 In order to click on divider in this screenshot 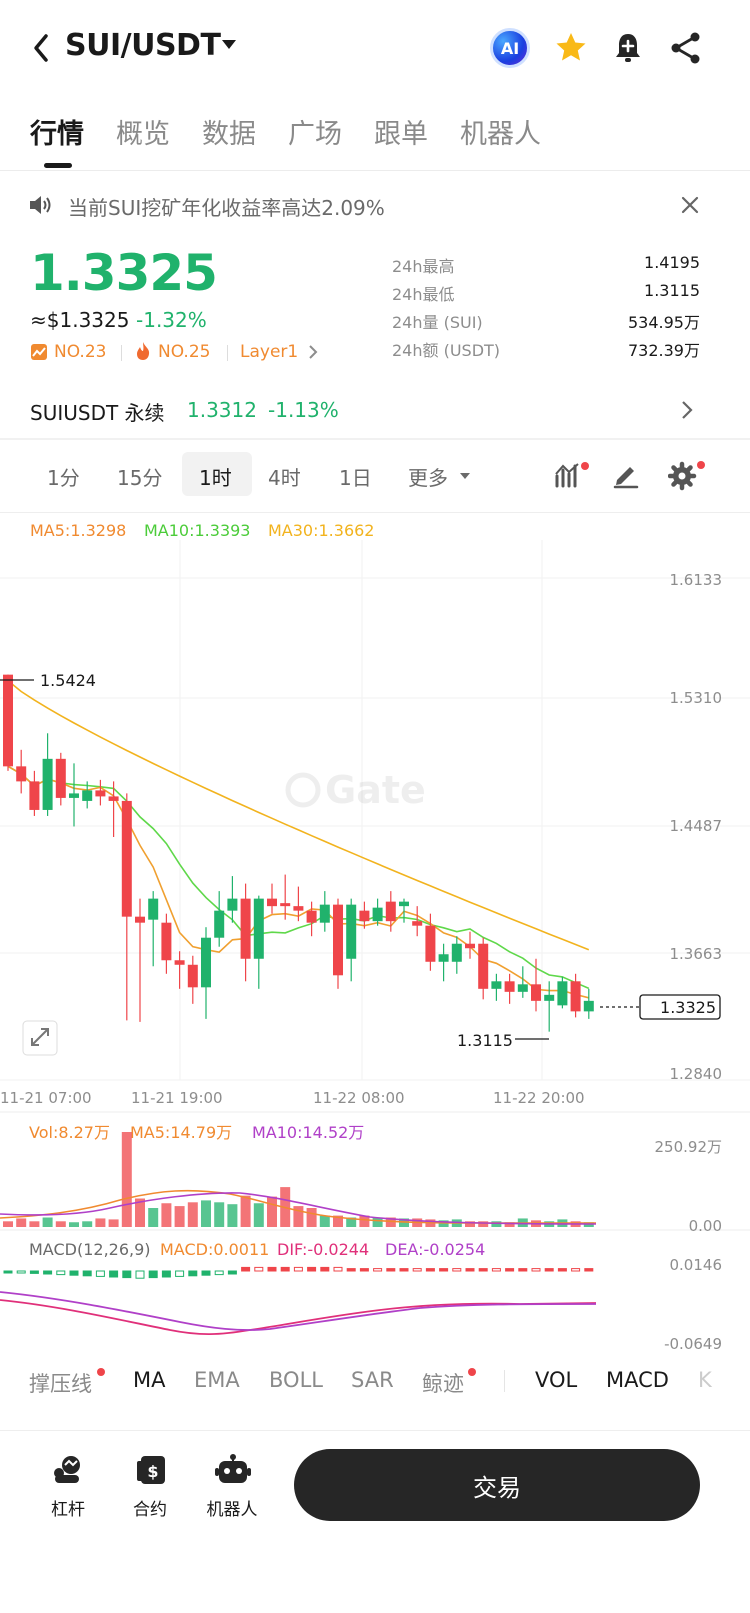, I will do `click(121, 353)`.